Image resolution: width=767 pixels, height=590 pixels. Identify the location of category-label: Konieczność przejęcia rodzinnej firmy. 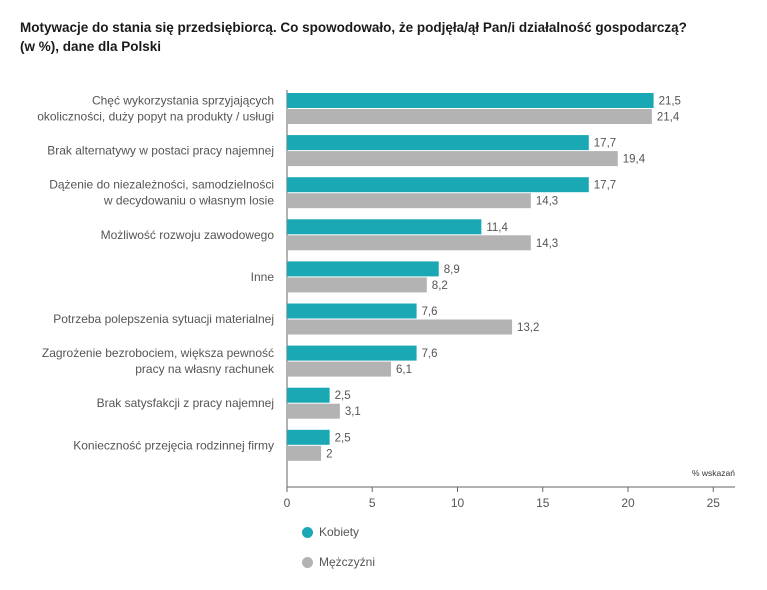
(173, 445).